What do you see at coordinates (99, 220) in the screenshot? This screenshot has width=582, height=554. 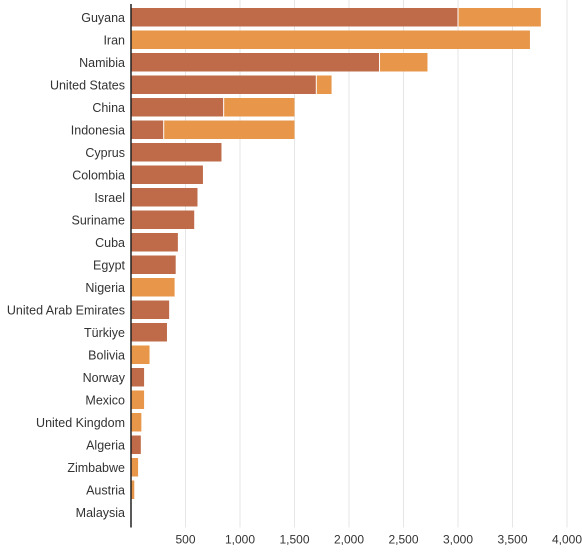 I see `category-label: Suriname` at bounding box center [99, 220].